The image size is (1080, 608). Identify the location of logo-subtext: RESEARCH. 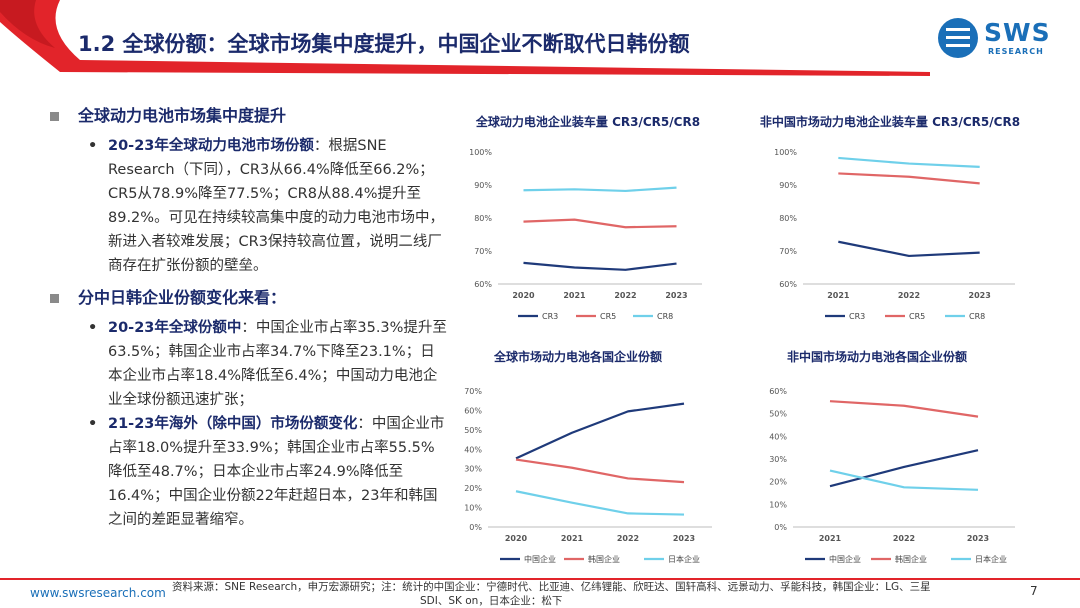
(1016, 51).